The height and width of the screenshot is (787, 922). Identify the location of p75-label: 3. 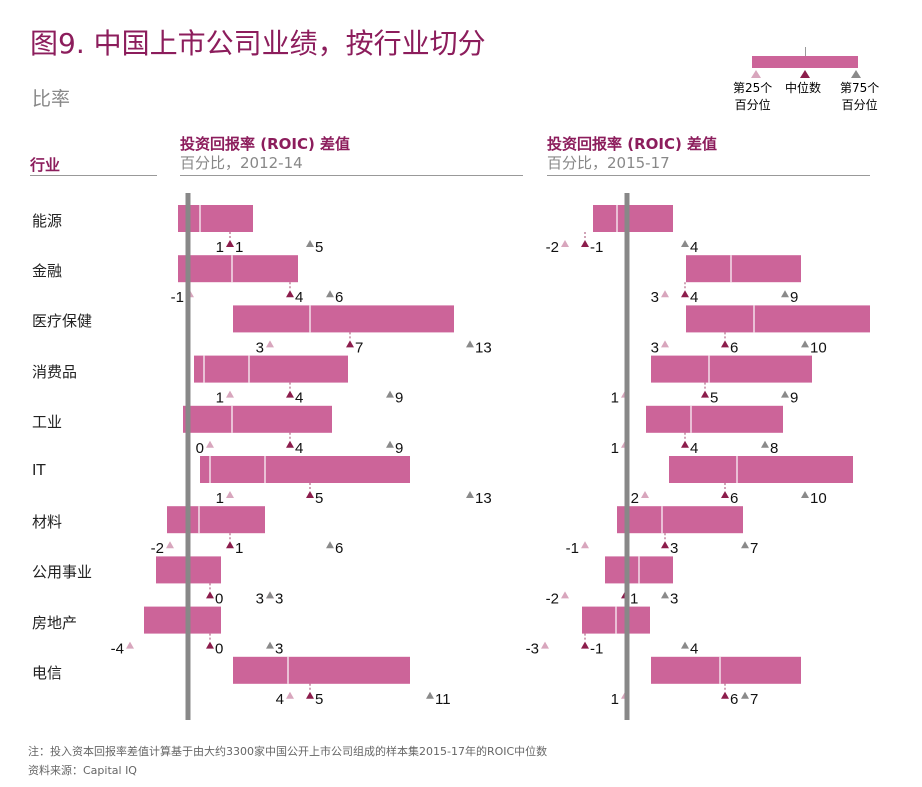
(279, 649).